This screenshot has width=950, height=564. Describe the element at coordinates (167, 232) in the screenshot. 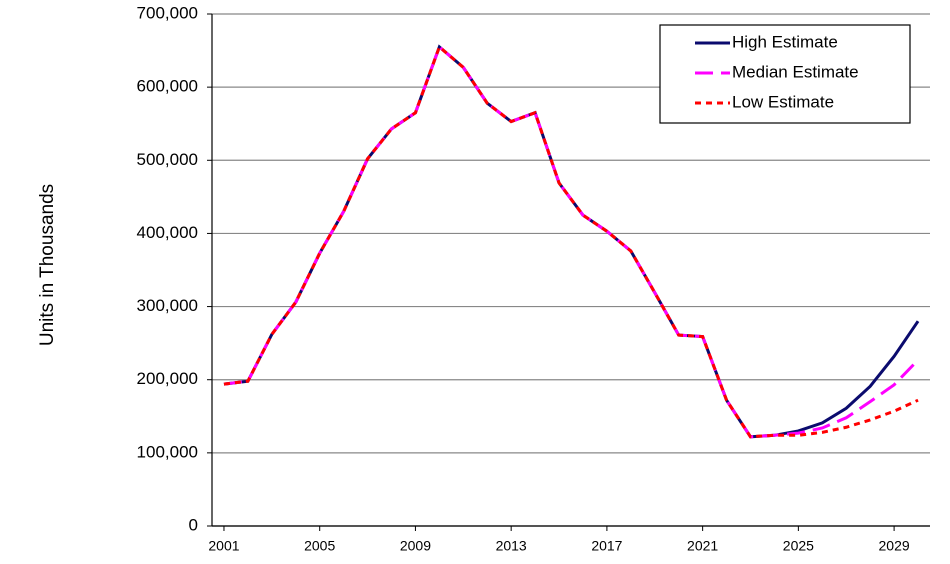

I see `y-tick-label: 400,000` at that location.